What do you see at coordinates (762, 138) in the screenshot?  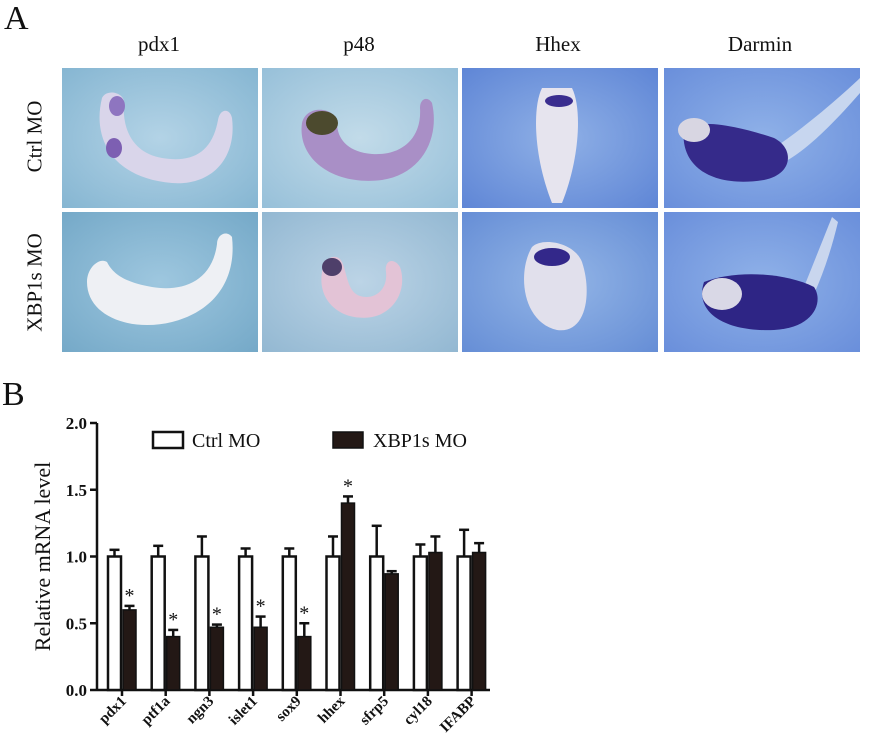 I see `photo-darmin-ctrl` at bounding box center [762, 138].